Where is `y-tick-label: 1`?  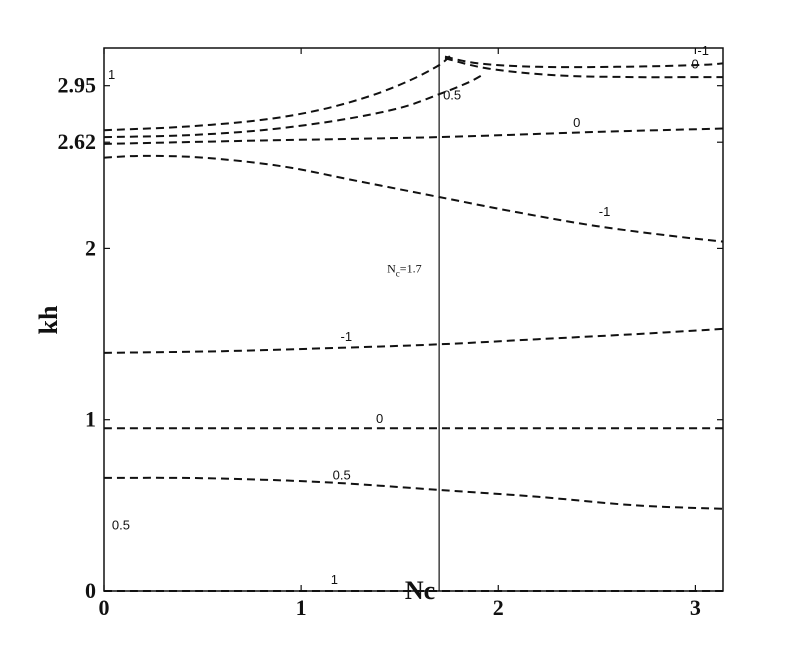 y-tick-label: 1 is located at coordinates (90, 419).